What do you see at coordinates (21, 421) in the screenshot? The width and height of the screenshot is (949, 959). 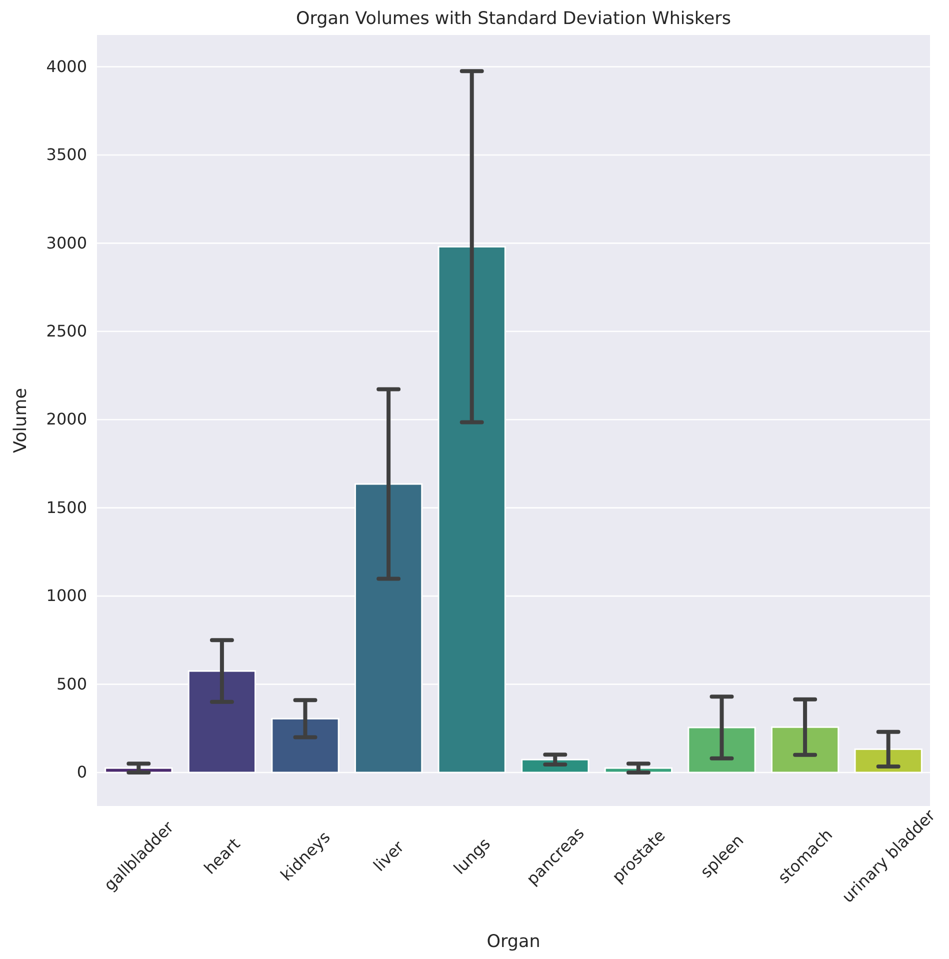 I see `y-axis-title: Volume` at bounding box center [21, 421].